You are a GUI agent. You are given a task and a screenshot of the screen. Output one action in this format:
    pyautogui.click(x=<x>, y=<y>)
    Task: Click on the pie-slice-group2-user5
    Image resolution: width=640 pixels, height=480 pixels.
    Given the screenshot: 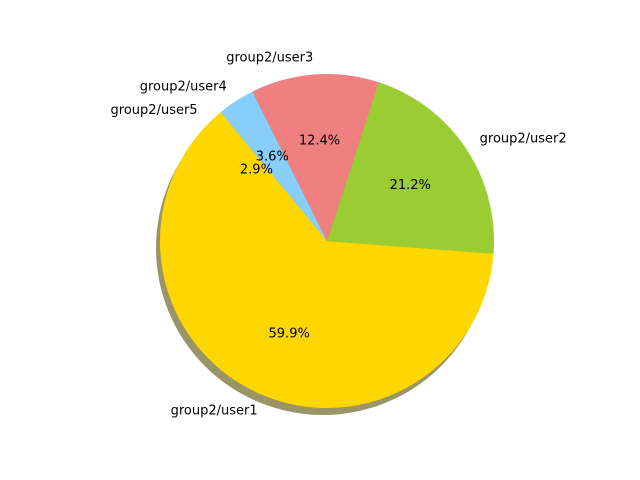 What is the action you would take?
    pyautogui.click(x=263, y=177)
    